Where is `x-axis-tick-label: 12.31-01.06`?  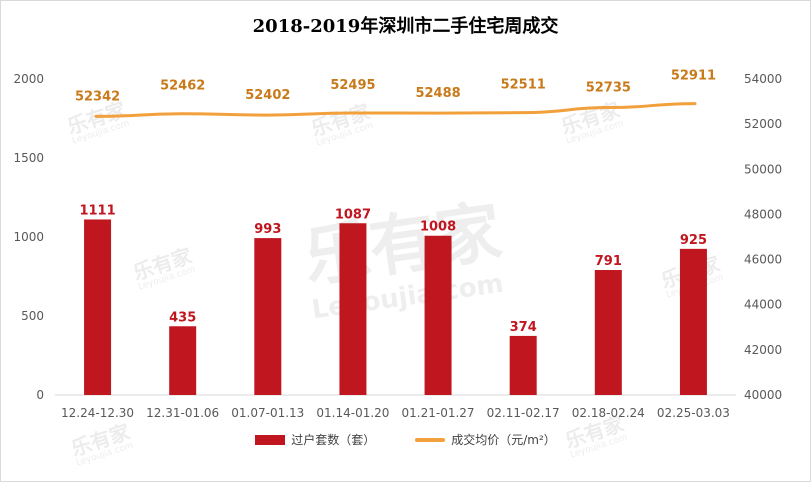 x-axis-tick-label: 12.31-01.06 is located at coordinates (182, 413).